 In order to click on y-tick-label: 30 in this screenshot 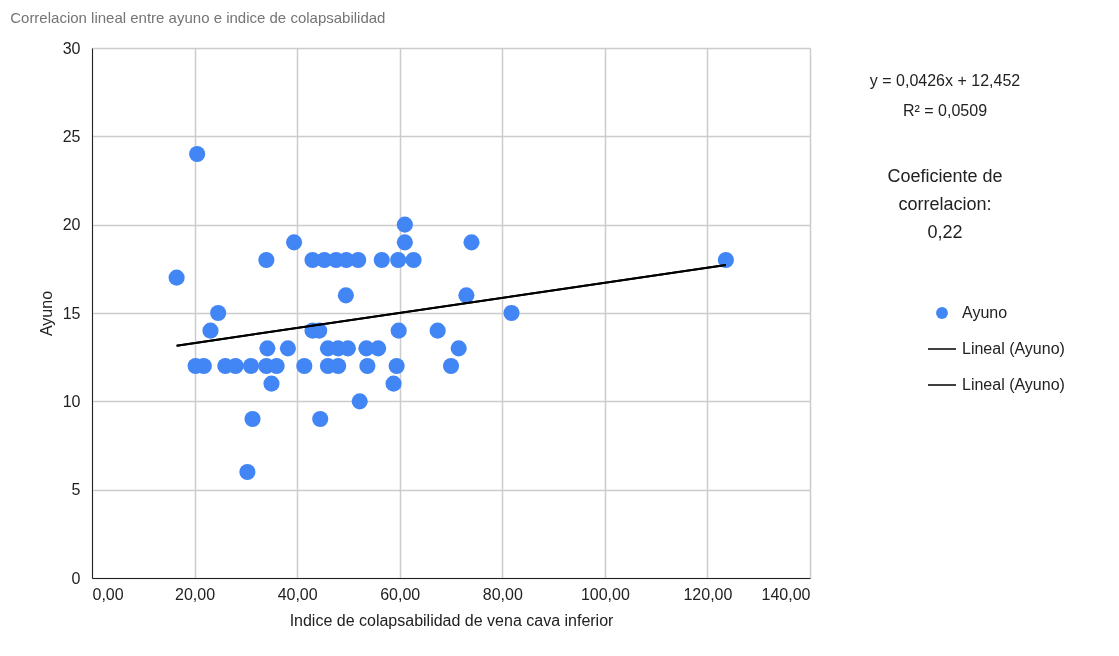, I will do `click(71, 48)`.